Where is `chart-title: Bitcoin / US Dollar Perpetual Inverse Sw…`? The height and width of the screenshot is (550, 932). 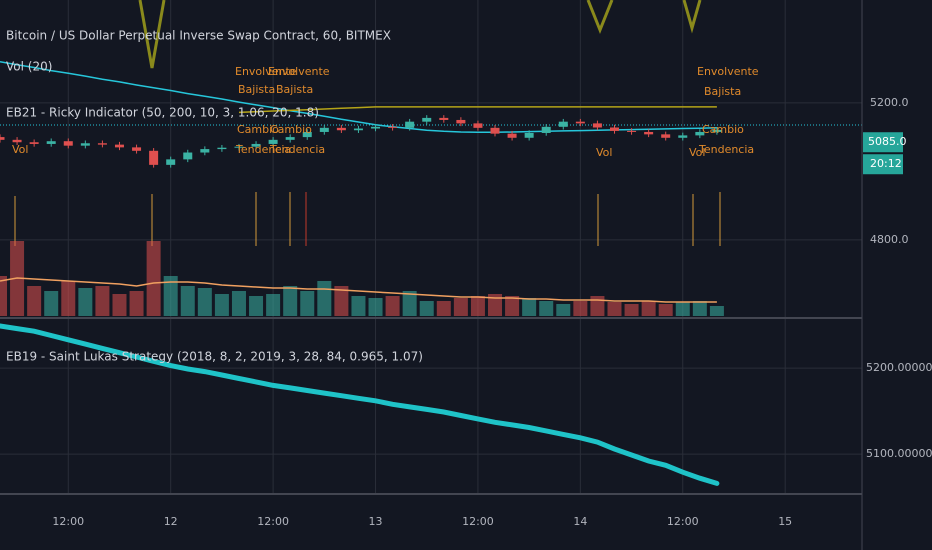
chart-title: Bitcoin / US Dollar Perpetual Inverse Sw… is located at coordinates (198, 36).